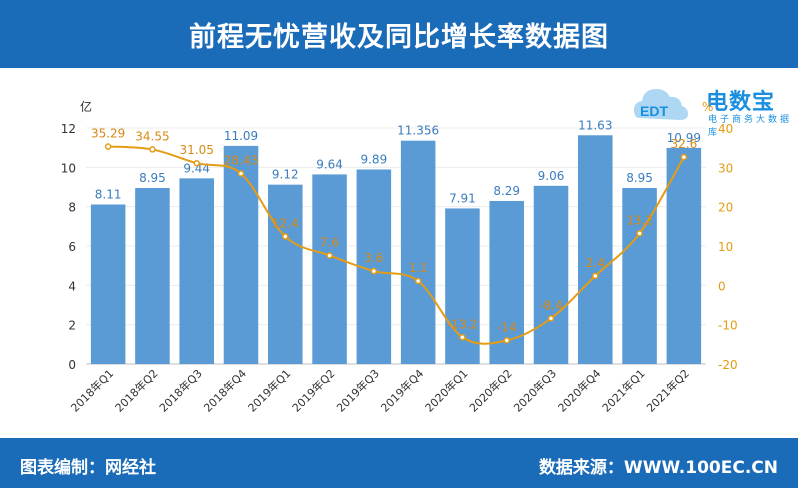  What do you see at coordinates (722, 286) in the screenshot?
I see `right-axis-tick: 0` at bounding box center [722, 286].